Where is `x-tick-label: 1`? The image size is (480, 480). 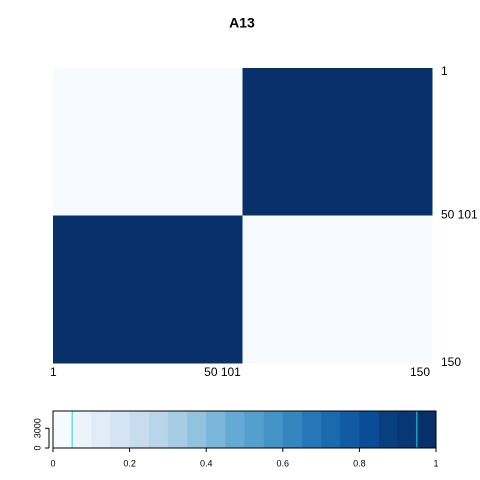
x-tick-label: 1 is located at coordinates (435, 463).